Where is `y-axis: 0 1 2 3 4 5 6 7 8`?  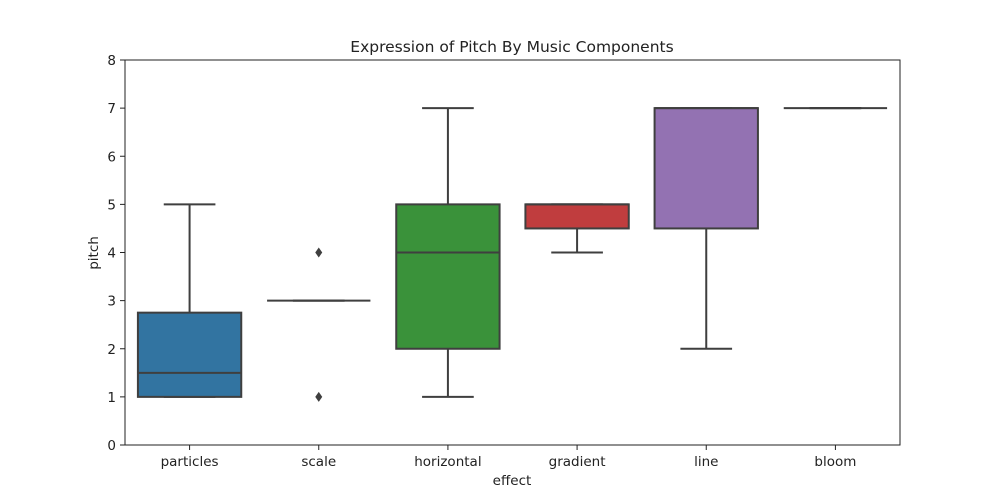 y-axis: 0 1 2 3 4 5 6 7 8 is located at coordinates (116, 253).